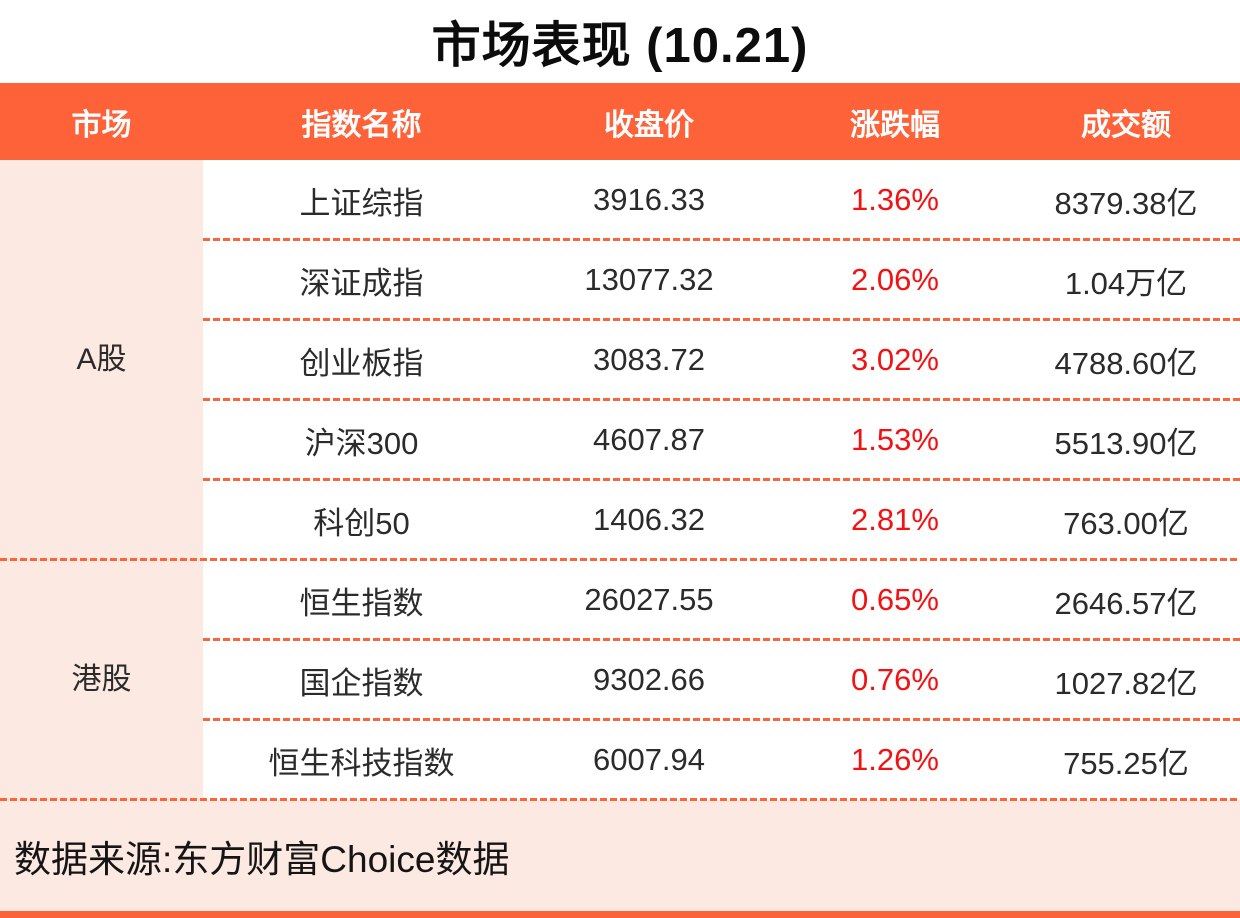 The image size is (1240, 918). What do you see at coordinates (620, 46) in the screenshot?
I see `page-title: 市场表现 (10.21)` at bounding box center [620, 46].